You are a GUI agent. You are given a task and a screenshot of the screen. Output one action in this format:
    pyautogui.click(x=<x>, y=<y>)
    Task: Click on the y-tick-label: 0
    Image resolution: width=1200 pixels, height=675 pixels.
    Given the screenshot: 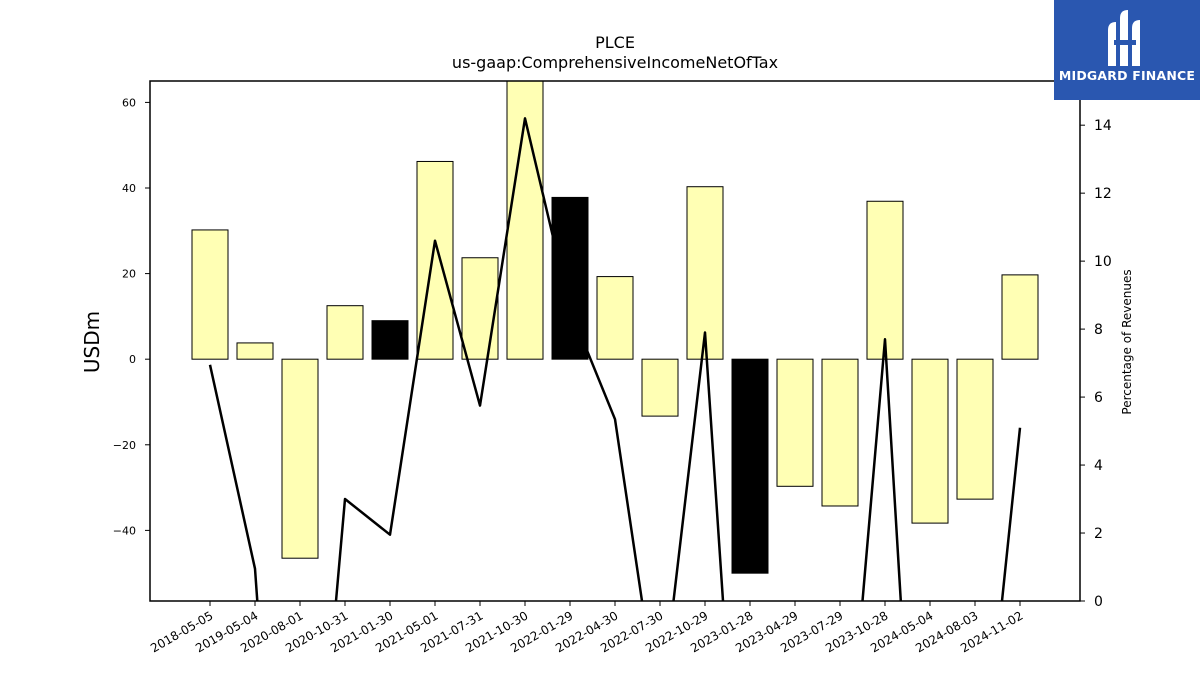 What is the action you would take?
    pyautogui.click(x=132, y=359)
    